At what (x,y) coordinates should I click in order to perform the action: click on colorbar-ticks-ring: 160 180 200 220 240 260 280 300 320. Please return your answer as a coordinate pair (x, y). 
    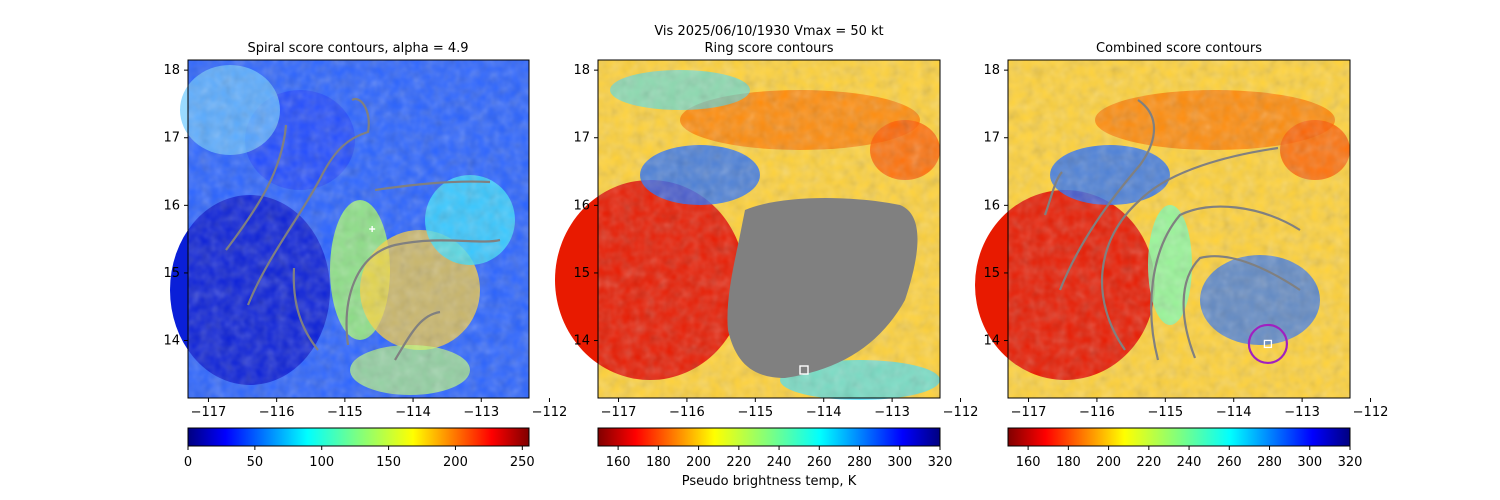
    Looking at the image, I should click on (779, 458).